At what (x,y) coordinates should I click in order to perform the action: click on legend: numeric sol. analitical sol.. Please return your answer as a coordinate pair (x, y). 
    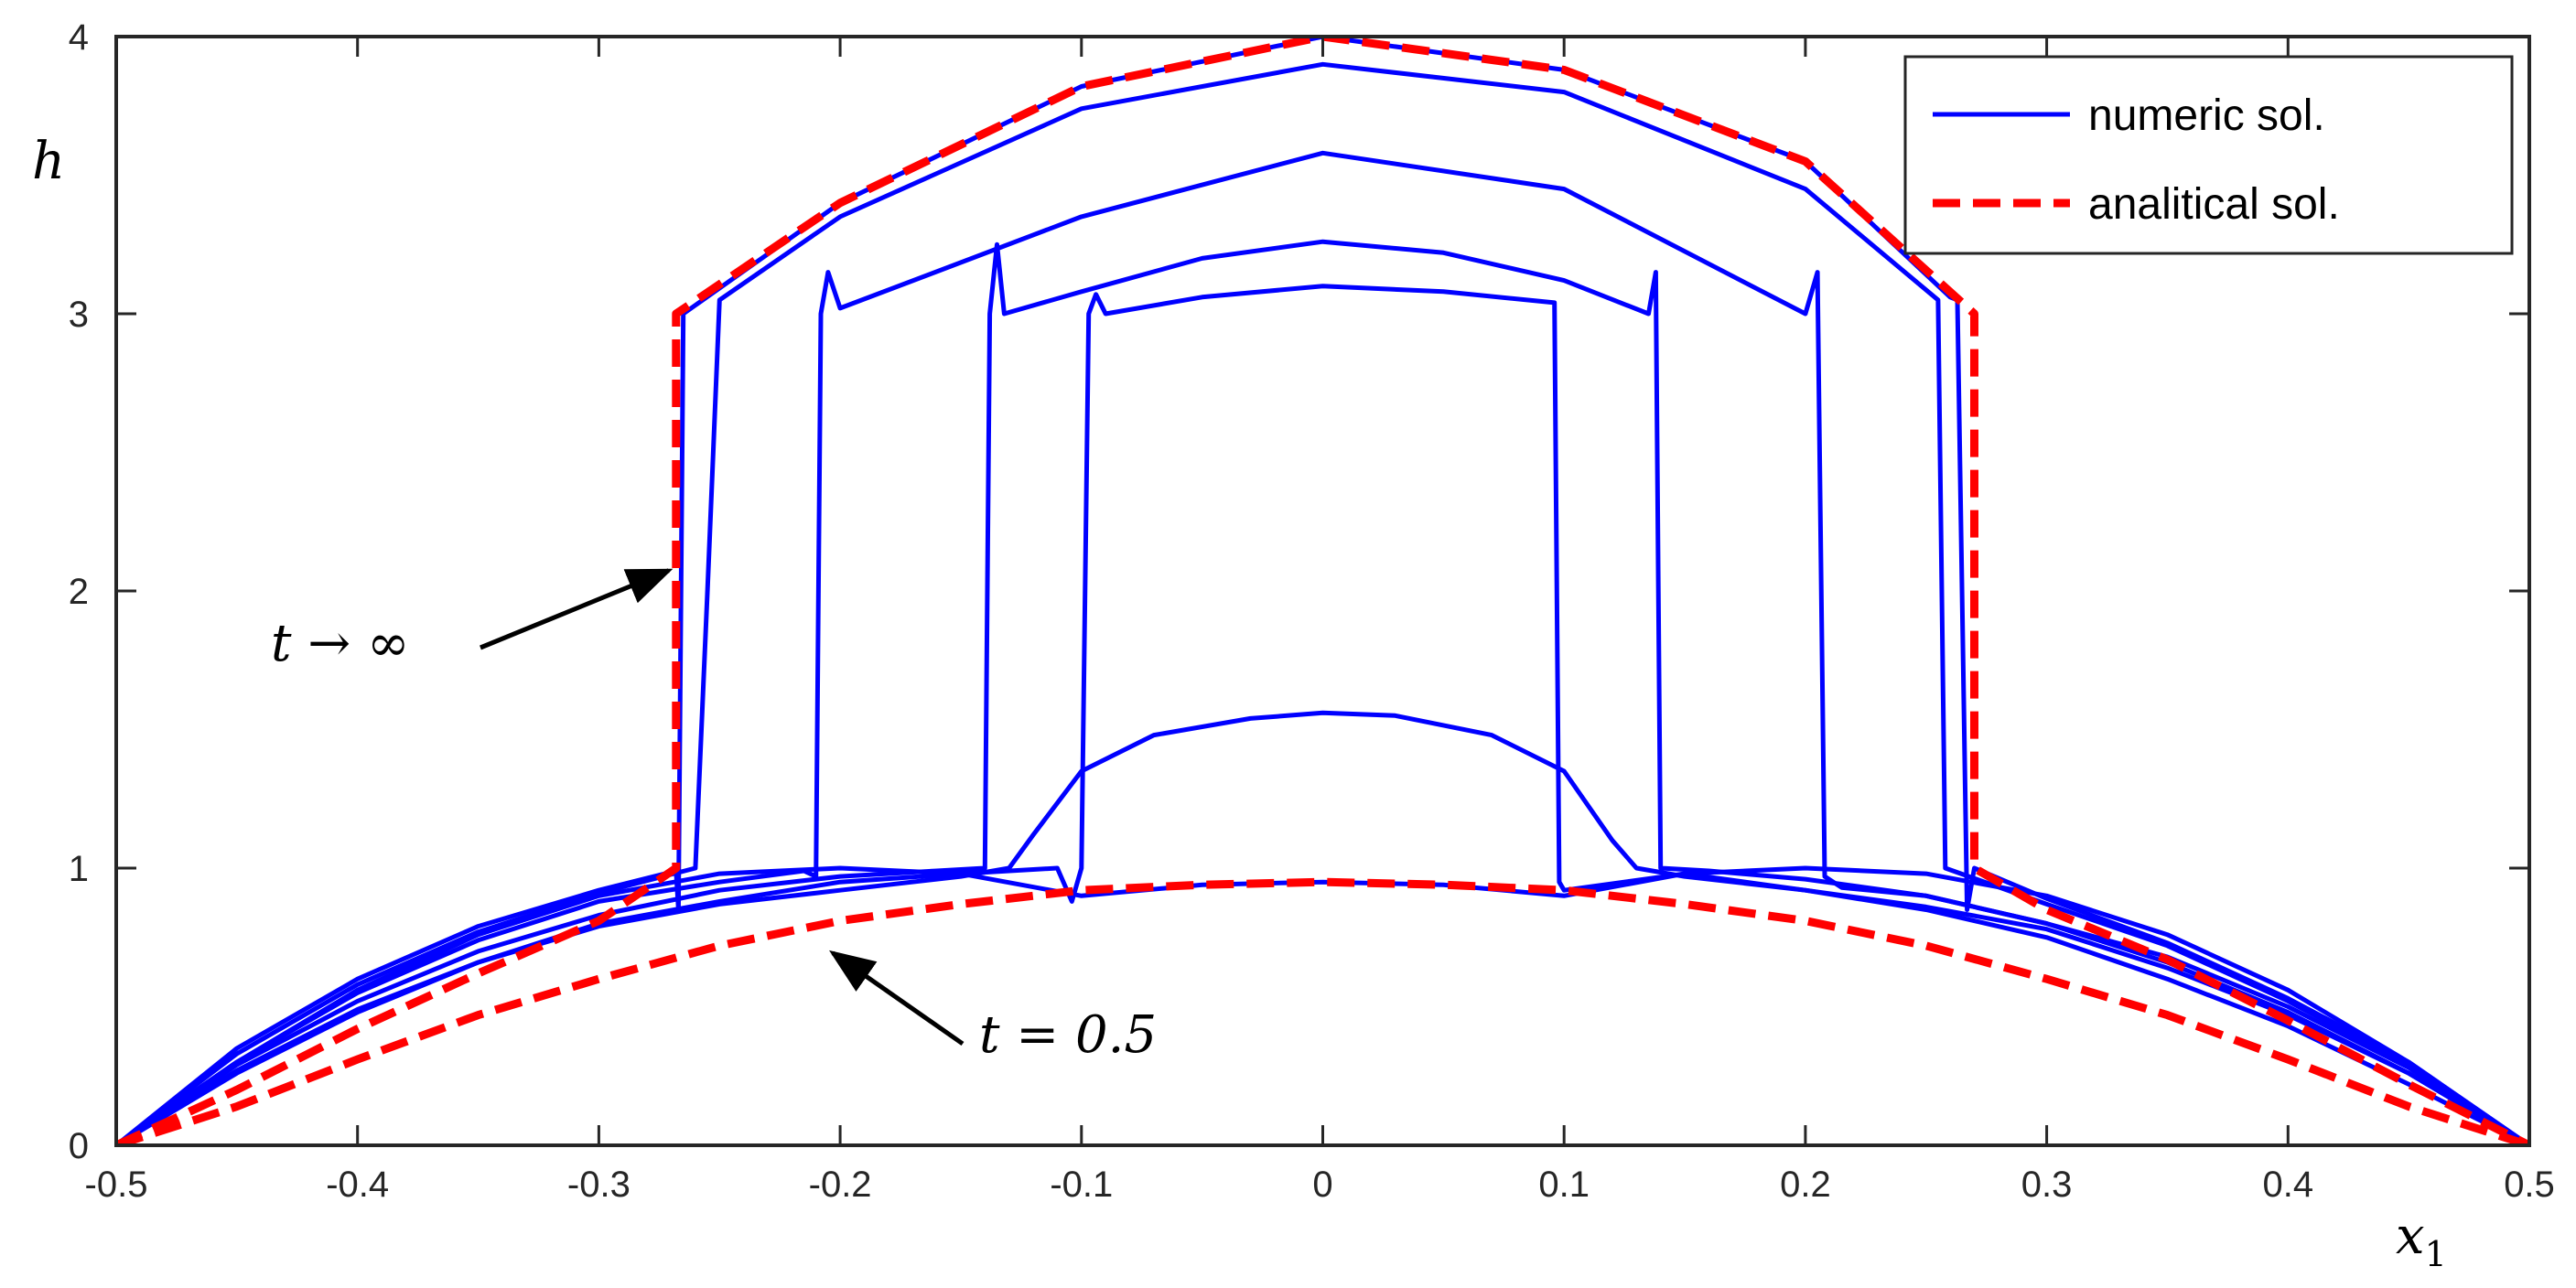
    Looking at the image, I should click on (2208, 155).